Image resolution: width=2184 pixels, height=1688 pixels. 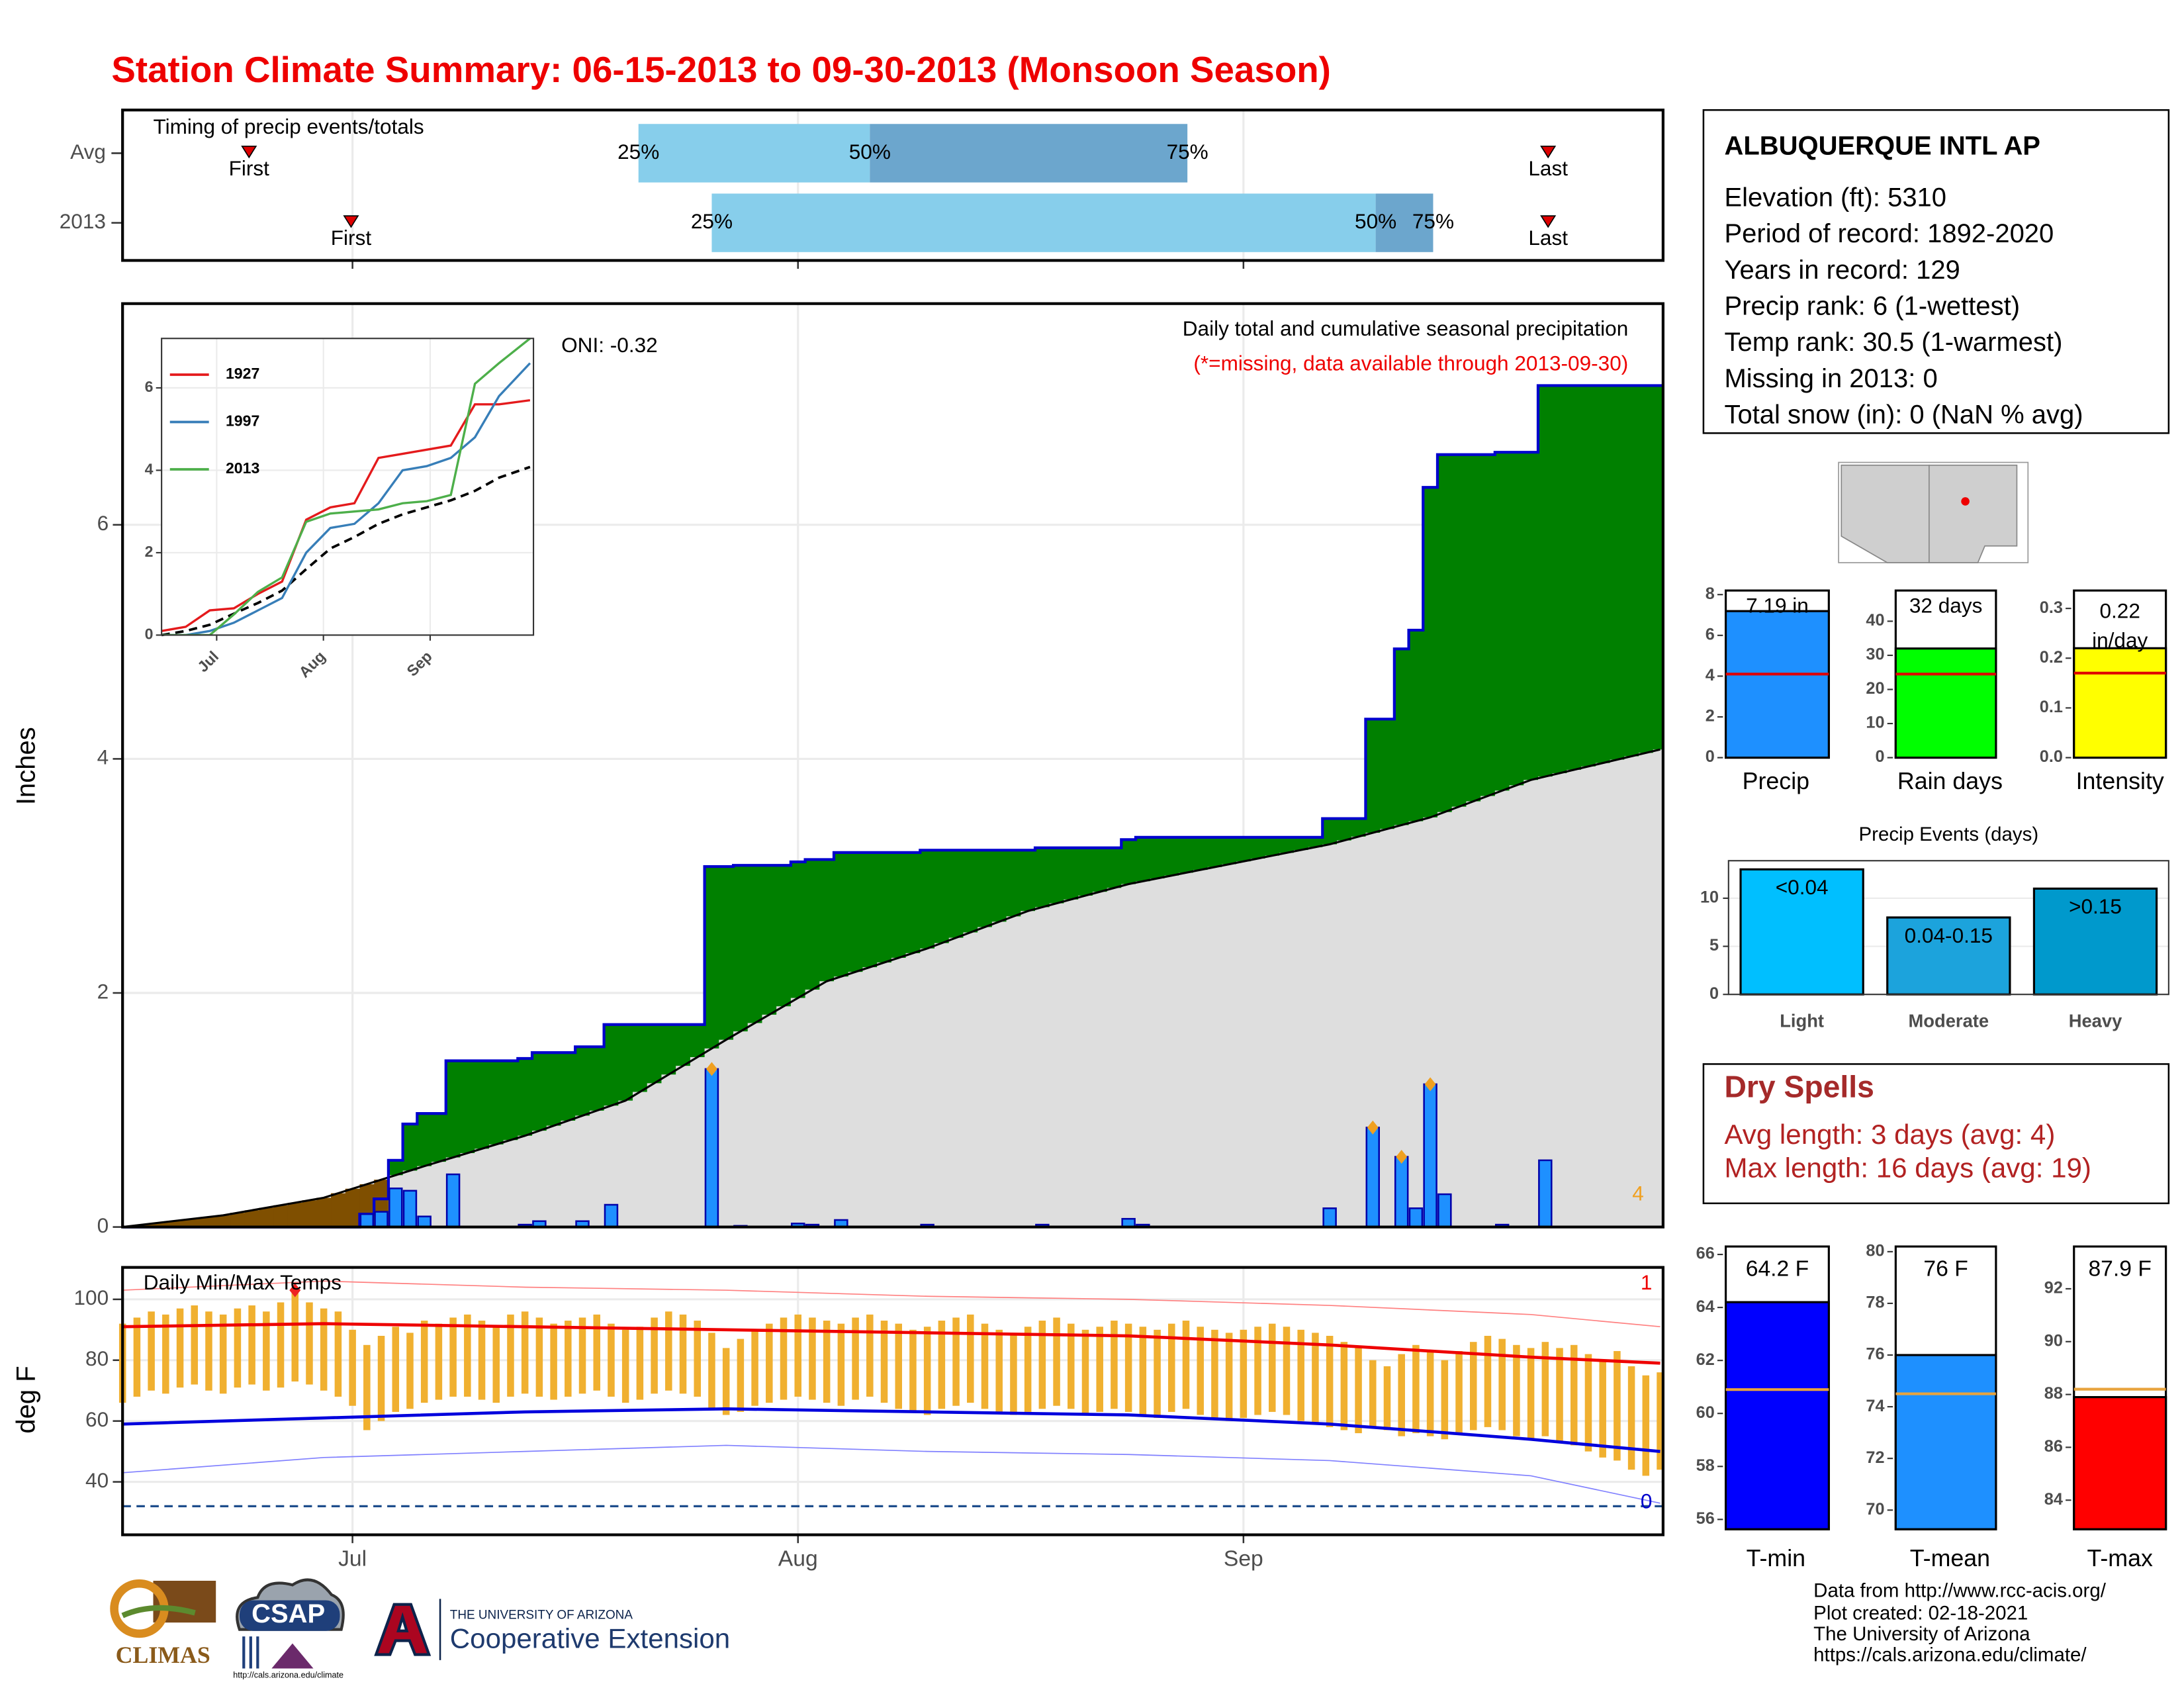 What do you see at coordinates (1875, 1354) in the screenshot?
I see `y-tick-label: 76` at bounding box center [1875, 1354].